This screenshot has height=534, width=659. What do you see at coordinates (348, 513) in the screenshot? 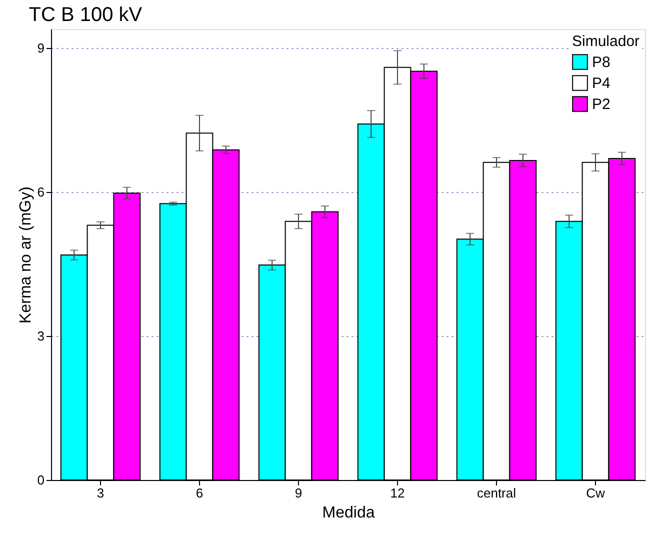
I see `x-axis-title: Medida` at bounding box center [348, 513].